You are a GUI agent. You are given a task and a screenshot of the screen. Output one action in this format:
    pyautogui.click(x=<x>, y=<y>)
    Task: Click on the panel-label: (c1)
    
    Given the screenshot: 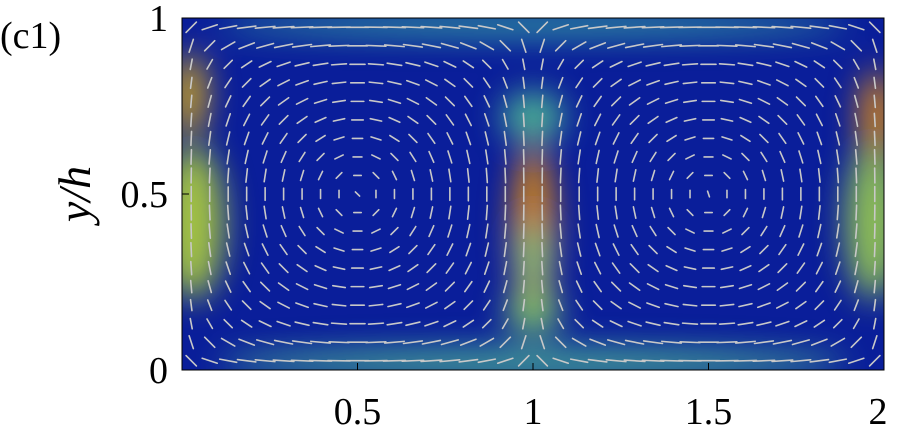 What is the action you would take?
    pyautogui.click(x=30, y=36)
    